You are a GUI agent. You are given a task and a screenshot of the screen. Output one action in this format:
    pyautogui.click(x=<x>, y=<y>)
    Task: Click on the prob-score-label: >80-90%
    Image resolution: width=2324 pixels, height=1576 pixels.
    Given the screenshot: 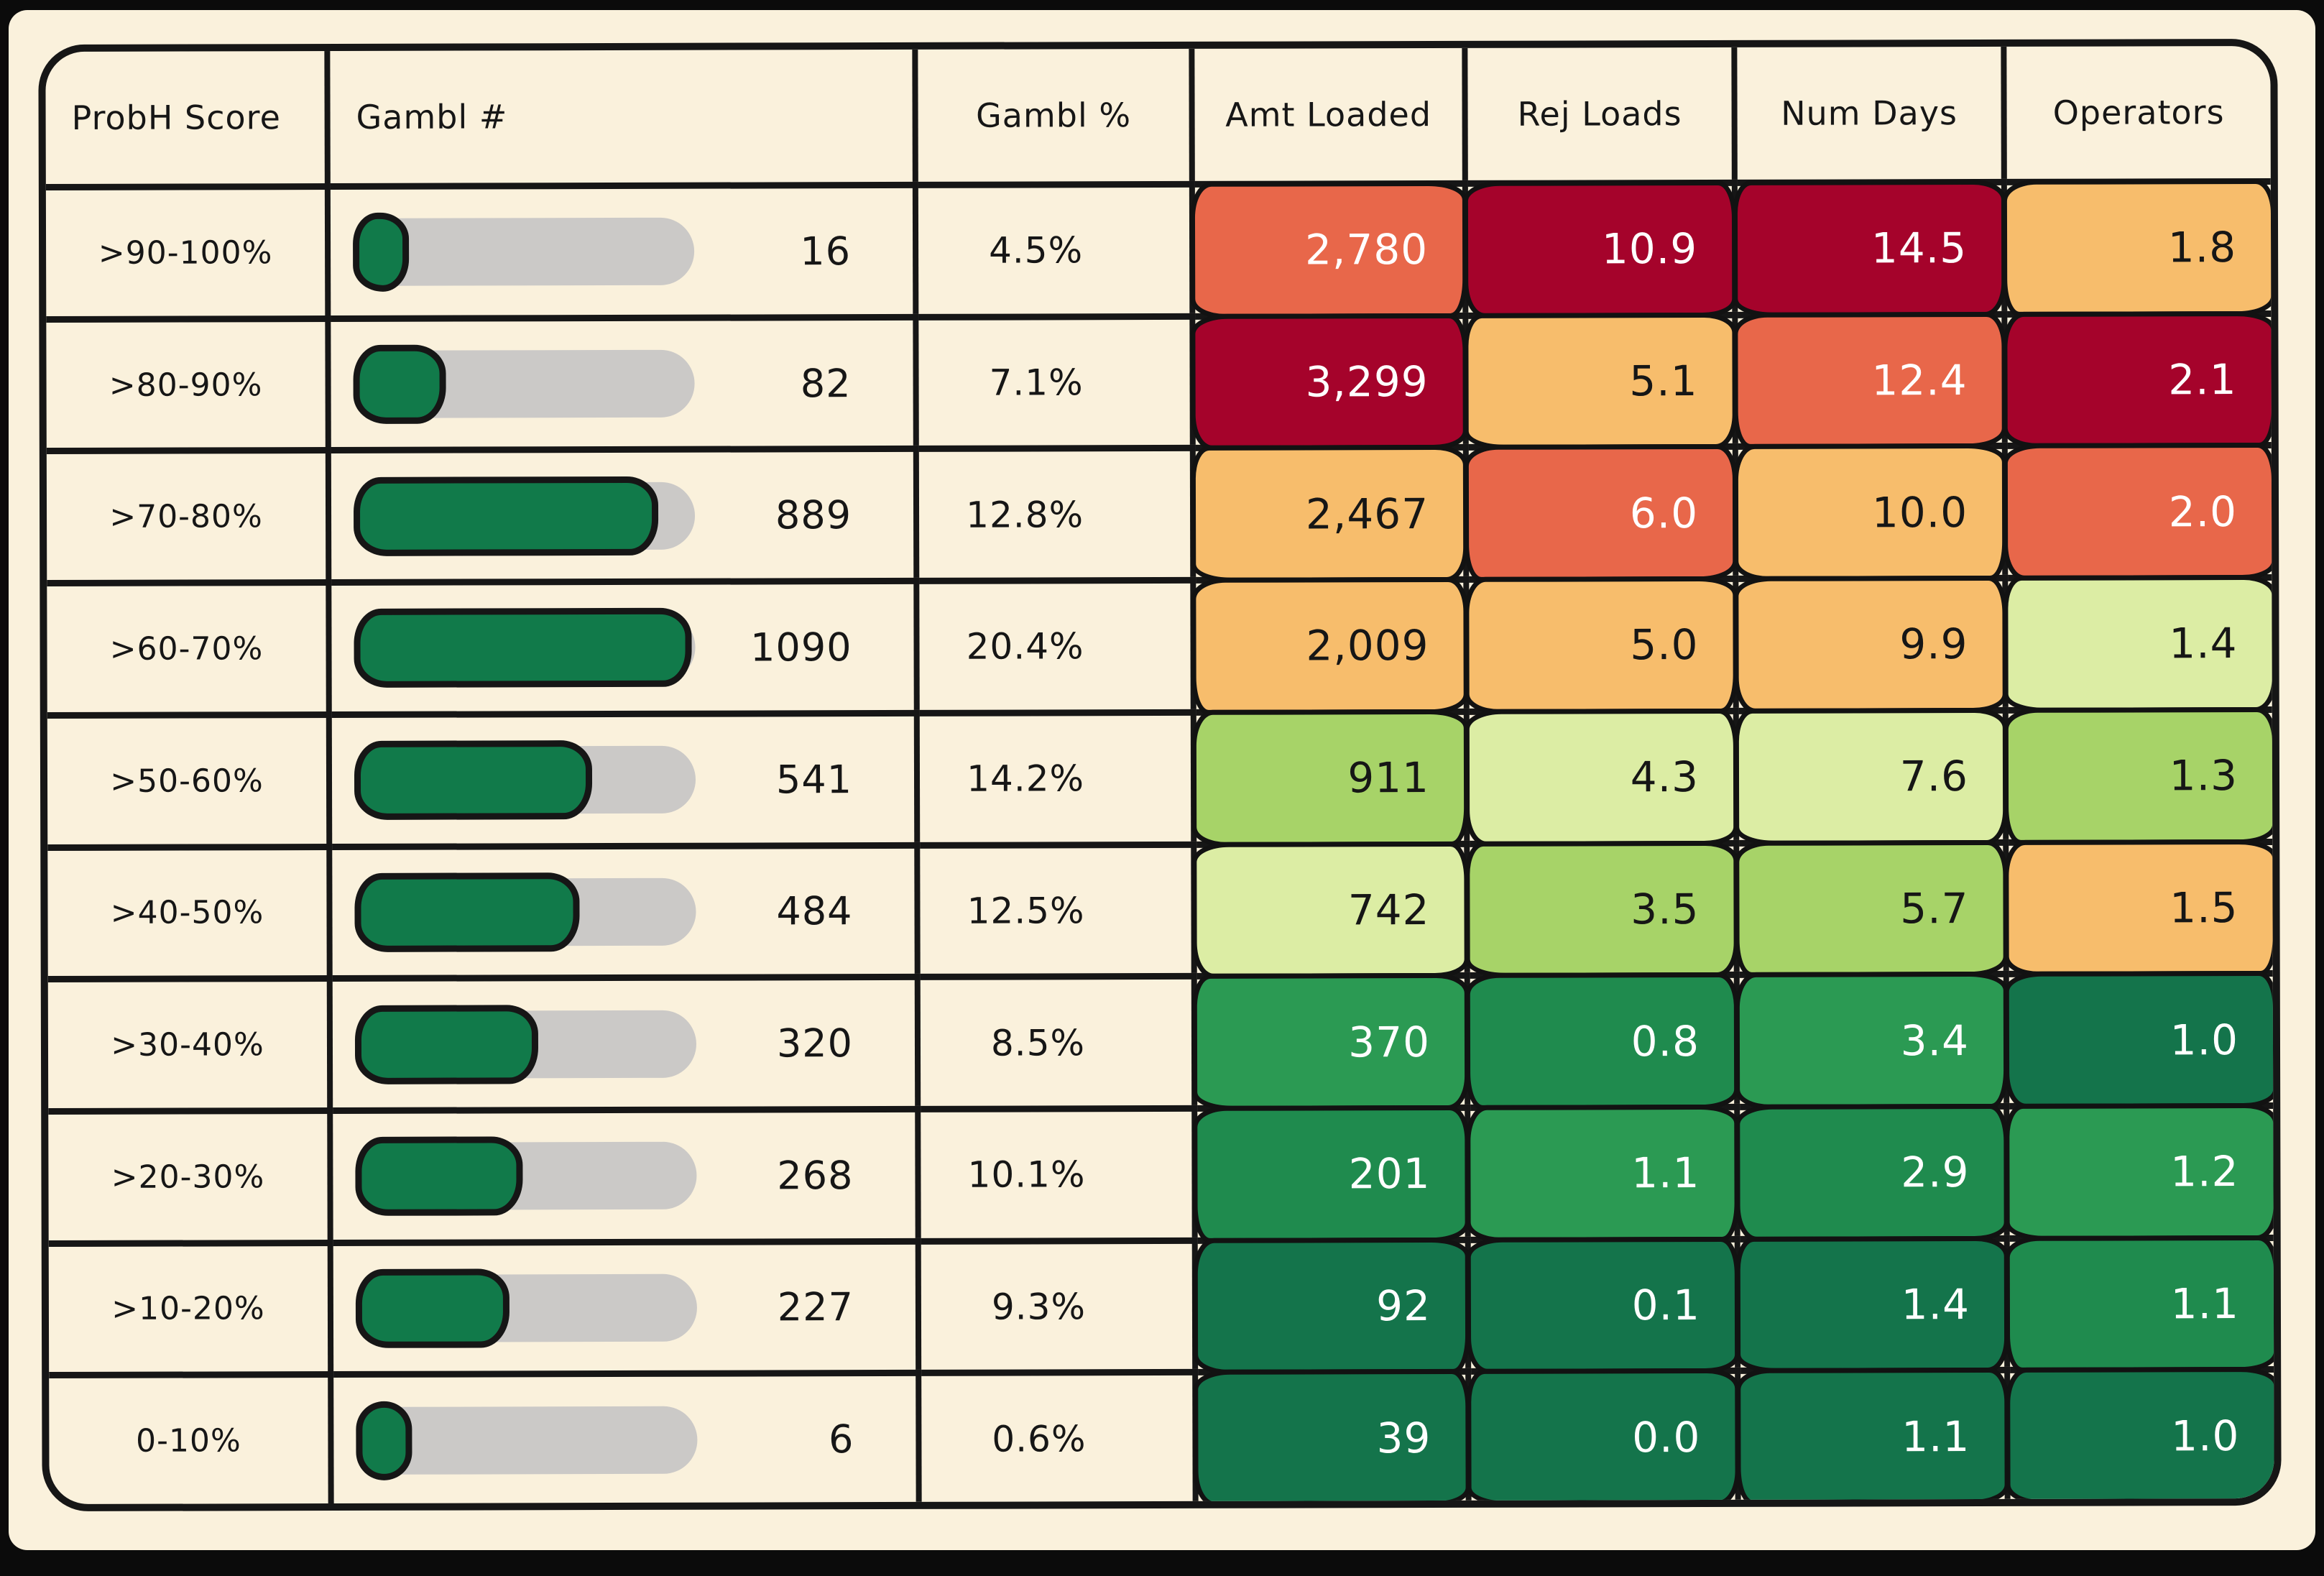 What is the action you would take?
    pyautogui.click(x=188, y=381)
    